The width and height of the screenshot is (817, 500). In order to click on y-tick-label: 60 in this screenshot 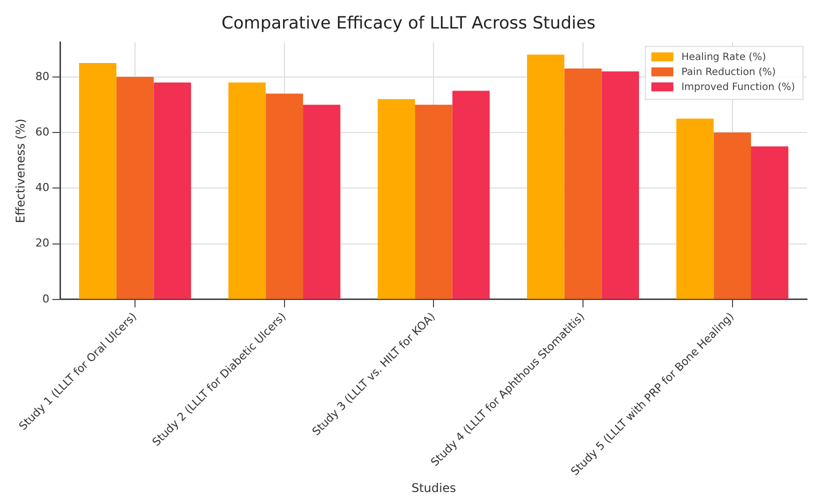, I will do `click(42, 131)`.